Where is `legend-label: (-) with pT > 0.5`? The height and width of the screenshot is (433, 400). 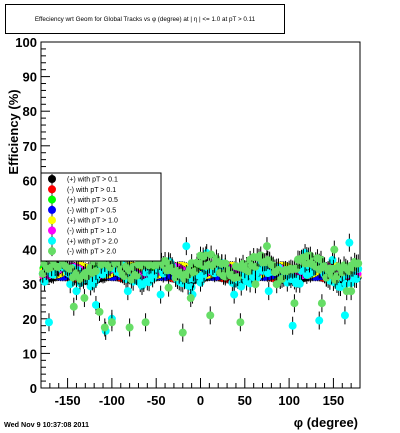
legend-label: (-) with pT > 0.5 is located at coordinates (91, 210).